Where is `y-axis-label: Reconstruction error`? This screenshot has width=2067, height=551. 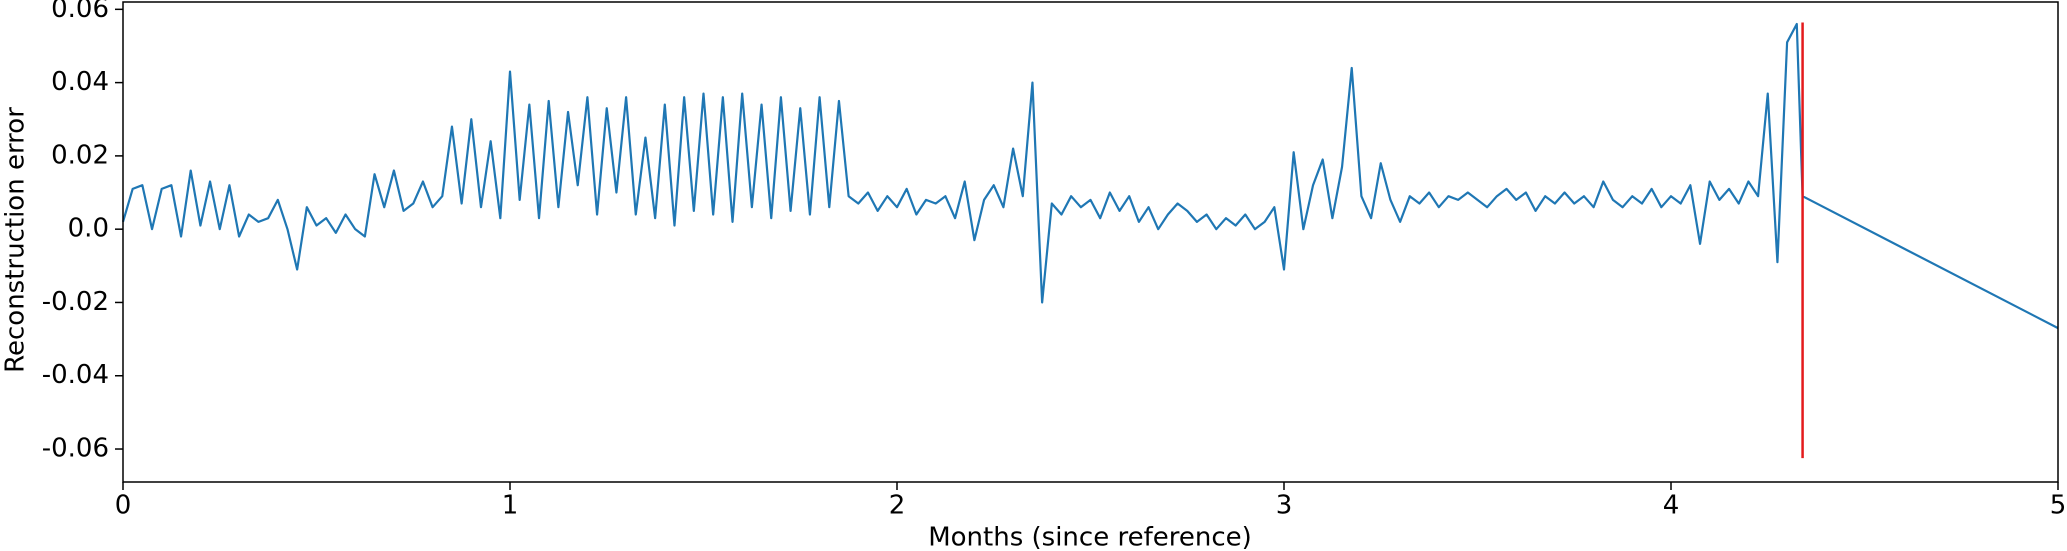 y-axis-label: Reconstruction error is located at coordinates (16, 240).